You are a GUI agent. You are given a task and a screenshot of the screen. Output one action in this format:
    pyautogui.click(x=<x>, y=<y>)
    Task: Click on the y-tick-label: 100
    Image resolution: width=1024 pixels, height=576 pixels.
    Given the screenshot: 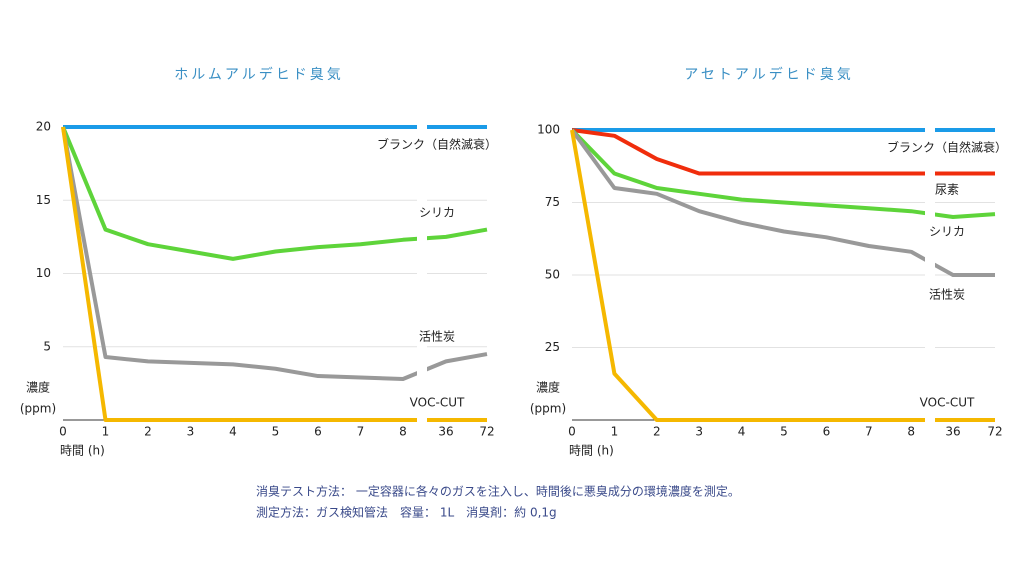 What is the action you would take?
    pyautogui.click(x=548, y=130)
    